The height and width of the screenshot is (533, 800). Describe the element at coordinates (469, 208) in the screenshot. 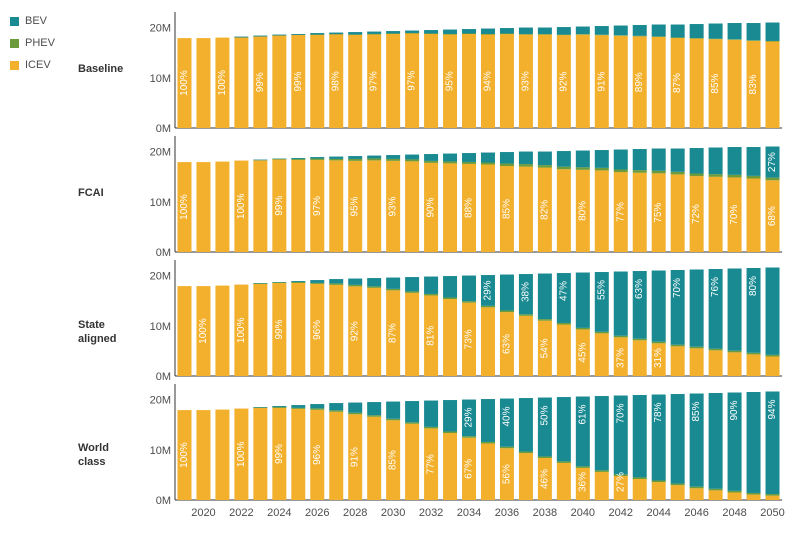

I see `bar-label: 88%` at that location.